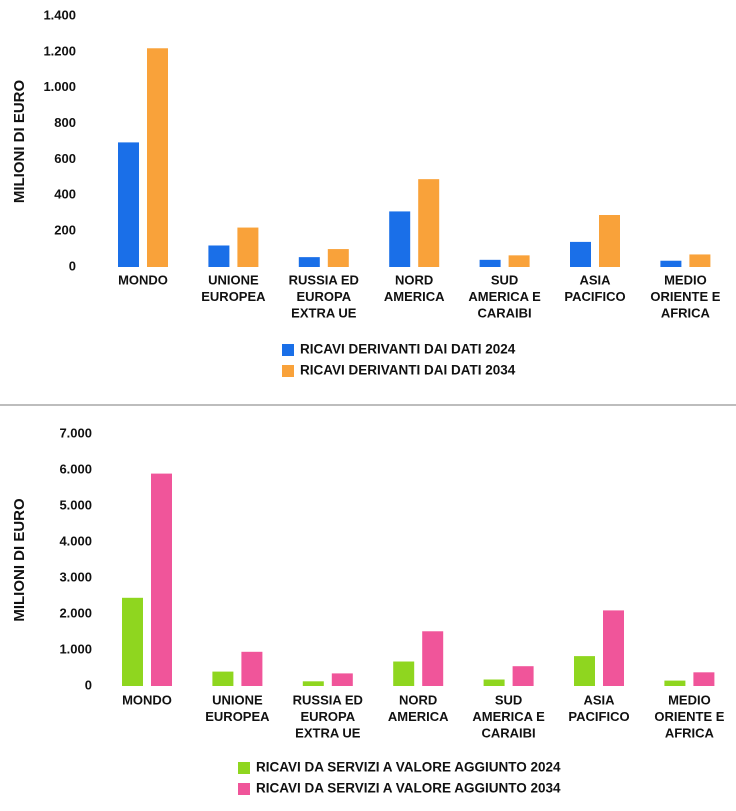 The image size is (736, 811). Describe the element at coordinates (408, 370) in the screenshot. I see `legend-label: RICAVI DERIVANTI DAI DATI 2034` at that location.